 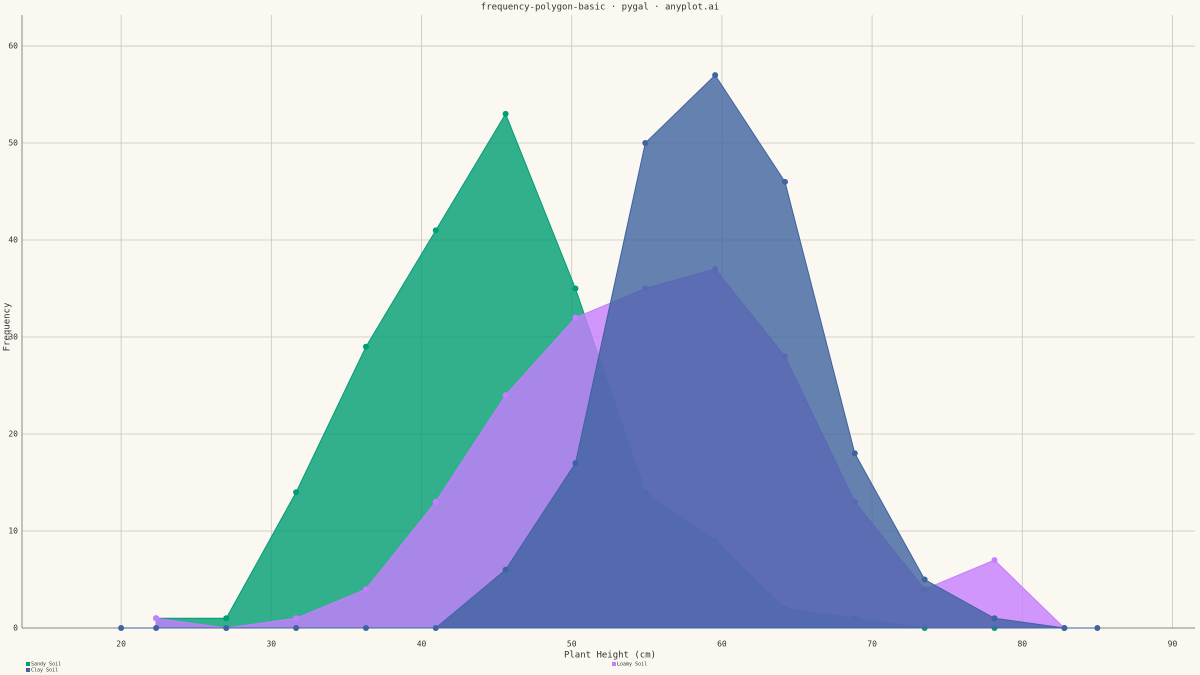 I want to click on y-tick-label: 0, so click(x=15, y=628).